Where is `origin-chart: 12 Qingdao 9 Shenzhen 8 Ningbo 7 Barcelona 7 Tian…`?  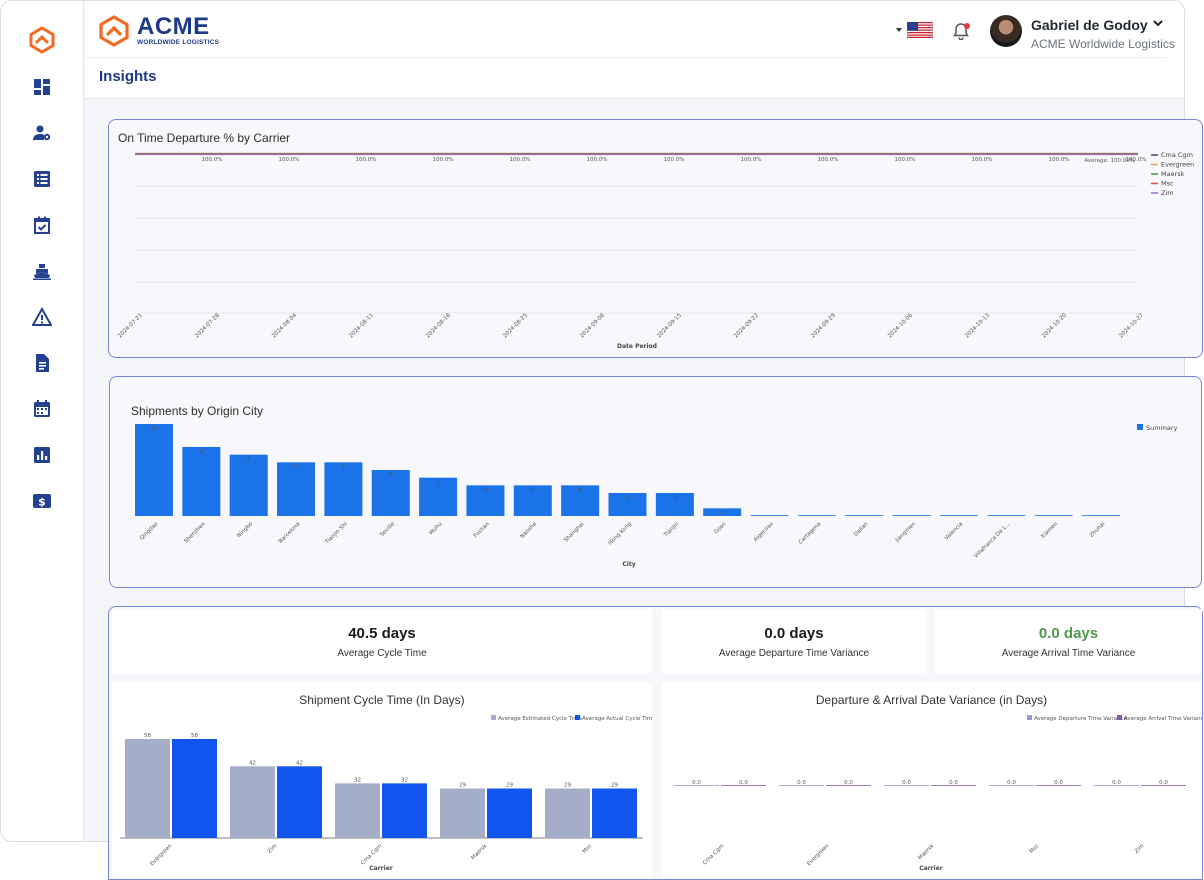 origin-chart: 12 Qingdao 9 Shenzhen 8 Ningbo 7 Barcelona 7 Tian… is located at coordinates (656, 496).